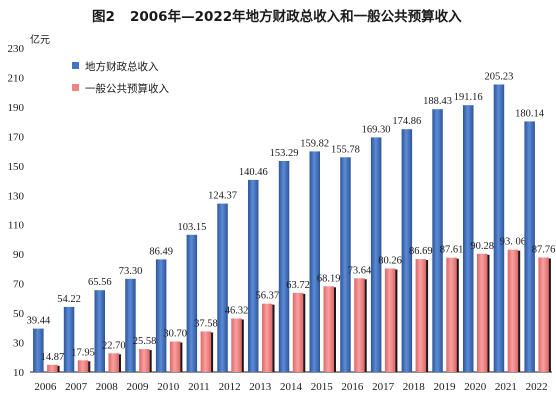 The image size is (556, 417). Describe the element at coordinates (322, 387) in the screenshot. I see `x-tick-label: 2015` at that location.